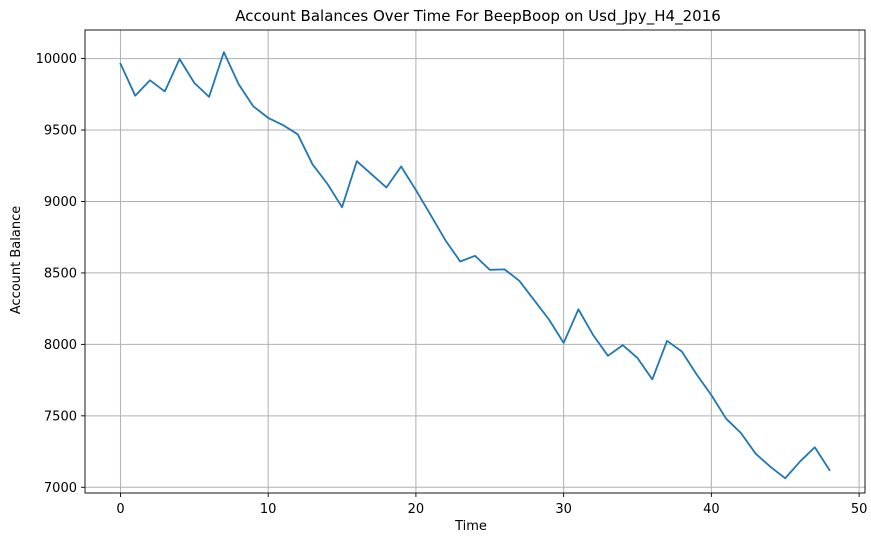  I want to click on y-tick-label: 8000, so click(60, 345).